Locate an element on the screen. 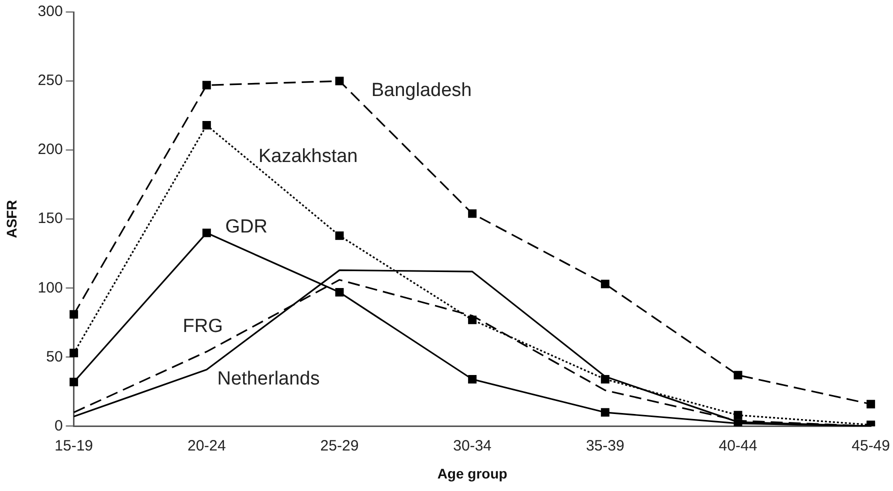  y-tick-label: 50 is located at coordinates (54, 357).